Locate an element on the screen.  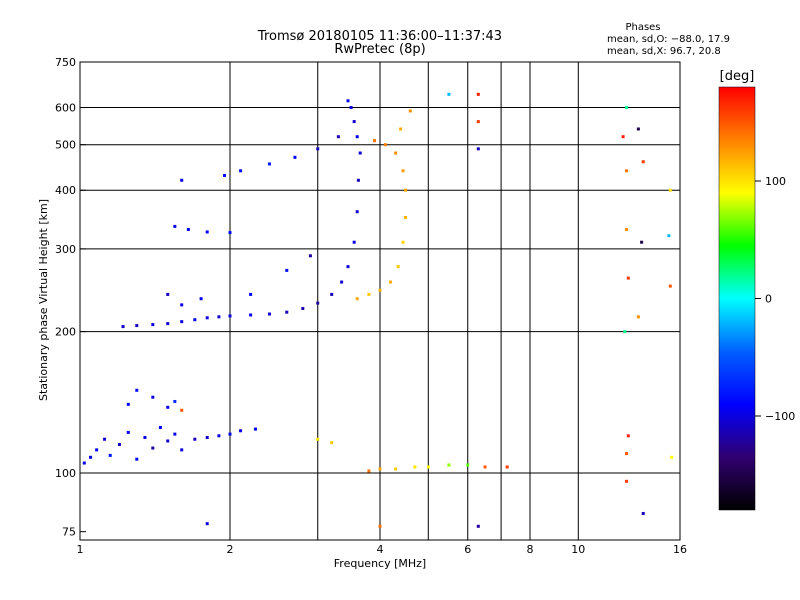
y-tick-label: 300 is located at coordinates (65, 249).